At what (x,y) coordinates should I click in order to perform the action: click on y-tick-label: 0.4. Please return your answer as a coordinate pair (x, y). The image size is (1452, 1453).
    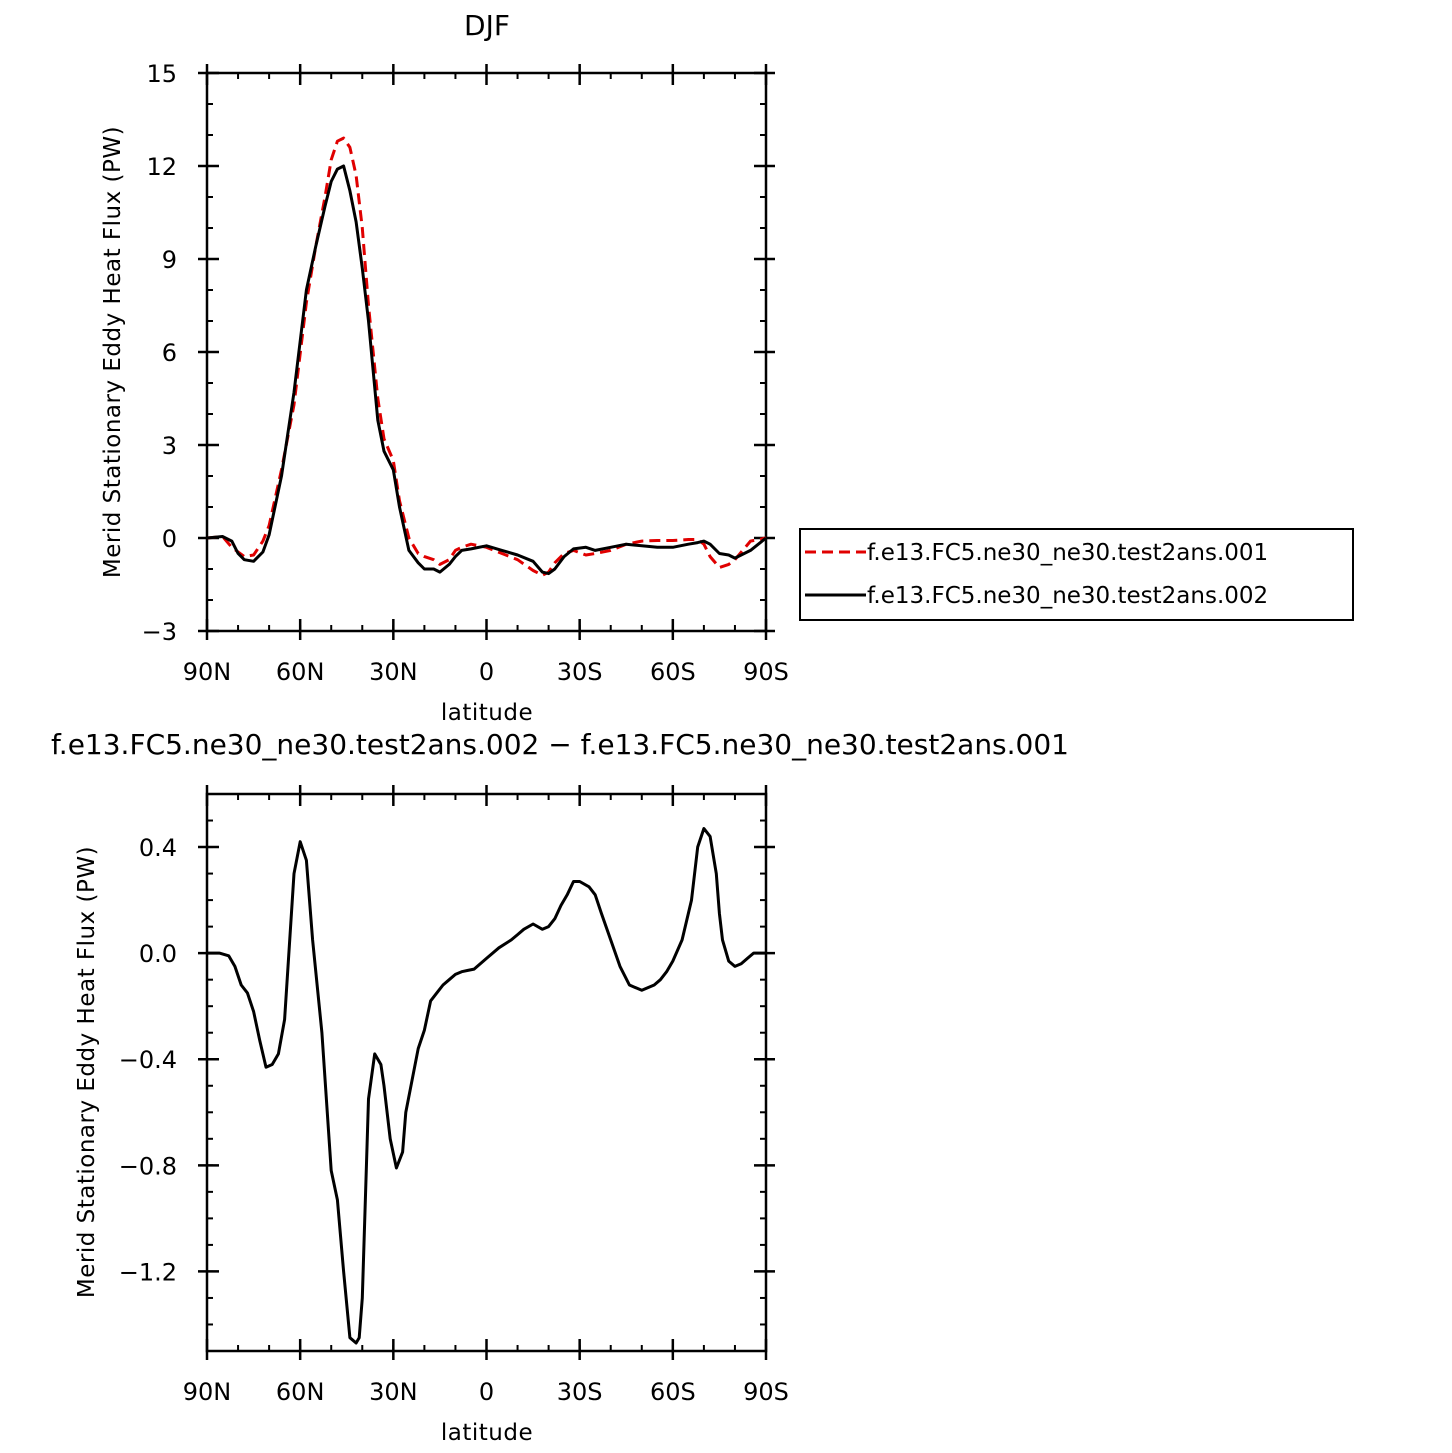
    Looking at the image, I should click on (158, 848).